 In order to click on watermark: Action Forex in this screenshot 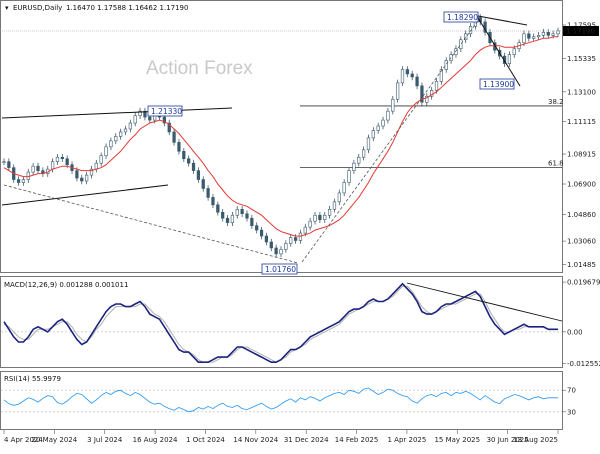, I will do `click(199, 68)`.